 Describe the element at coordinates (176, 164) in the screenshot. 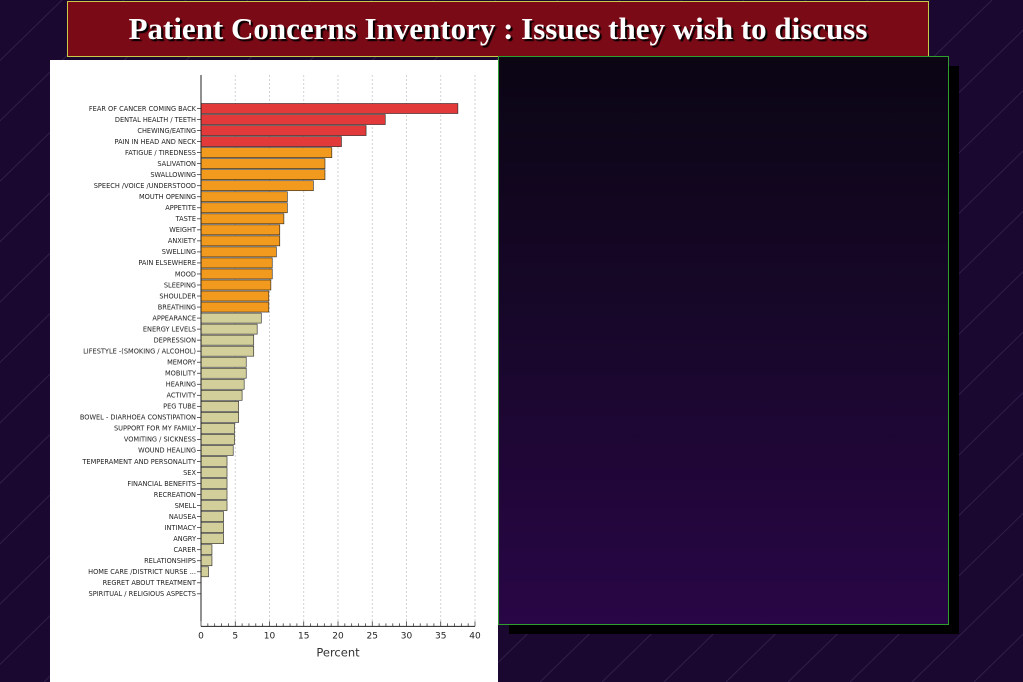

I see `category-label: SALIVATION` at that location.